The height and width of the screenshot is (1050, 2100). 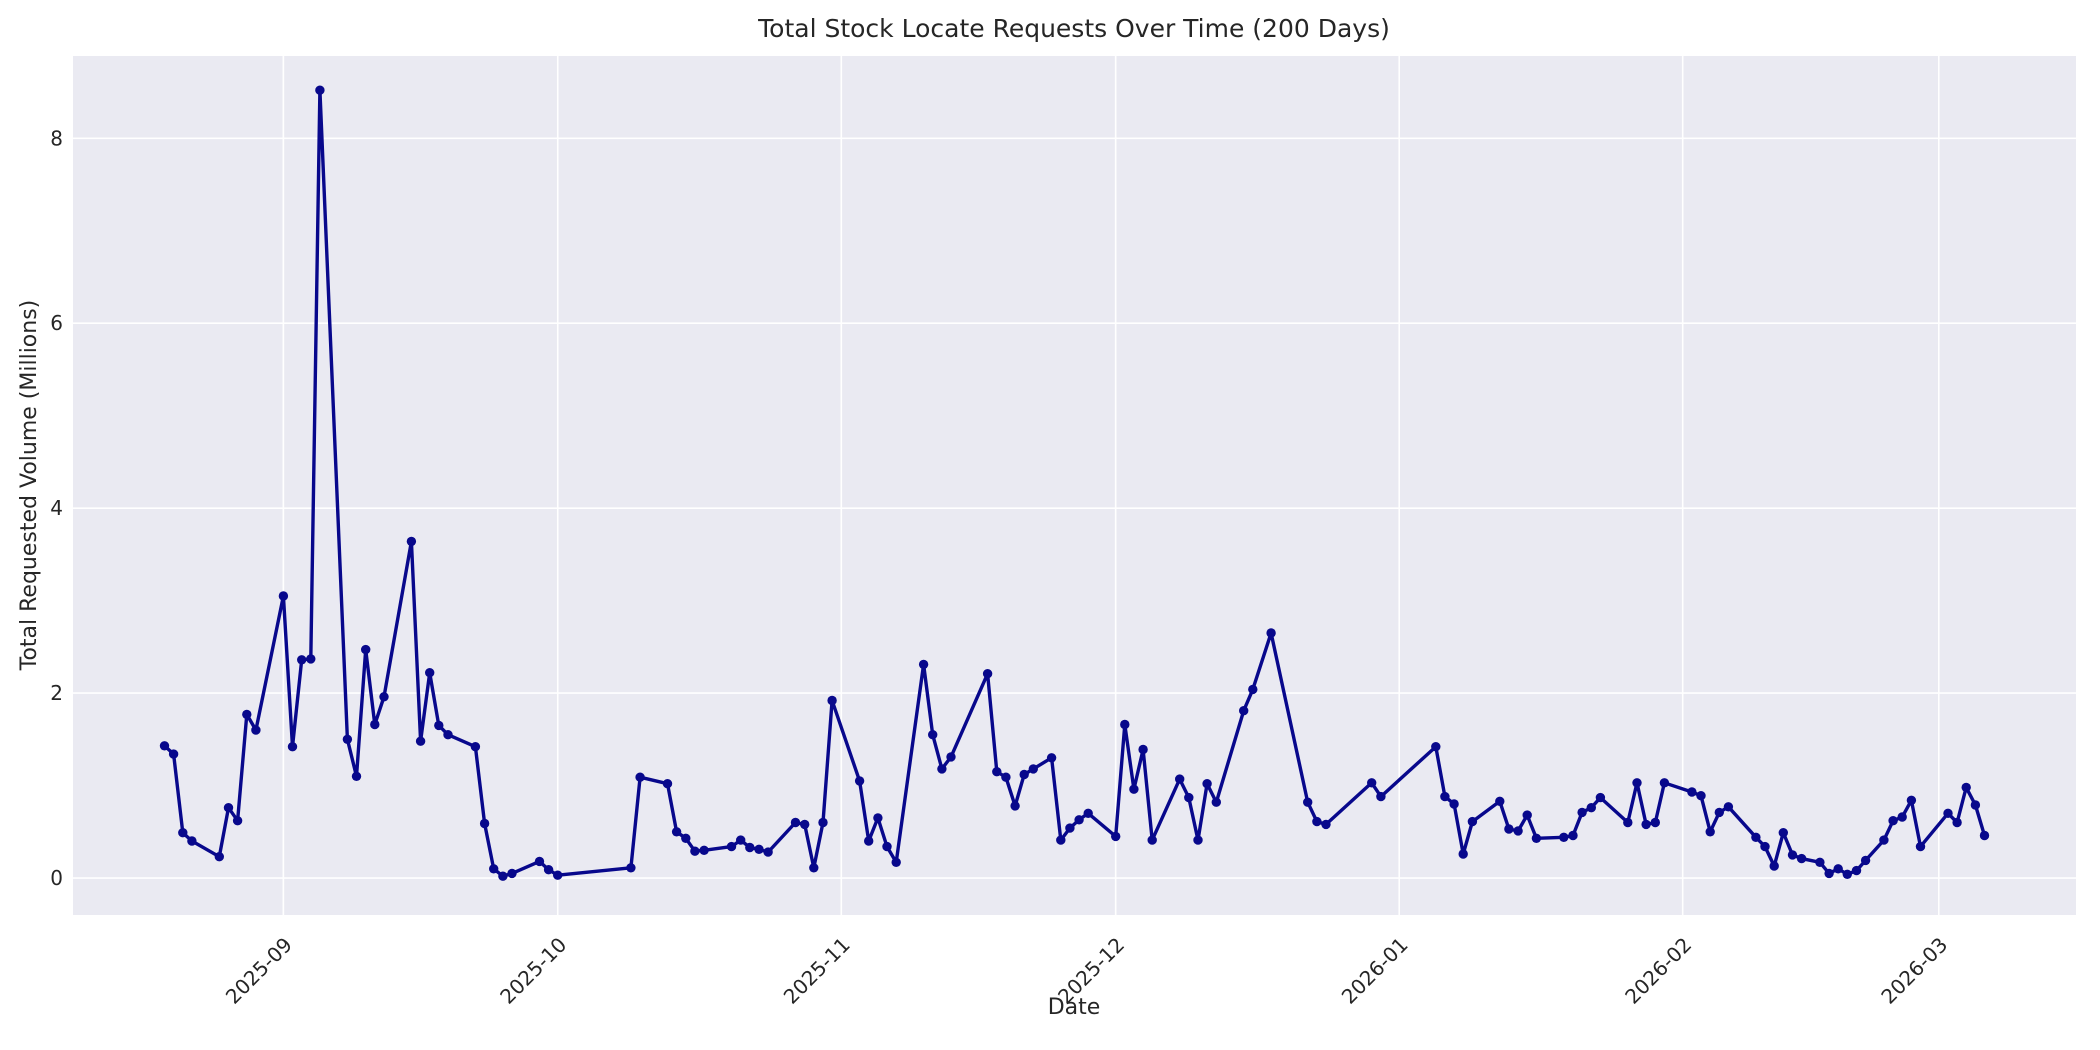 I want to click on y-tick-label: 4, so click(x=56, y=508).